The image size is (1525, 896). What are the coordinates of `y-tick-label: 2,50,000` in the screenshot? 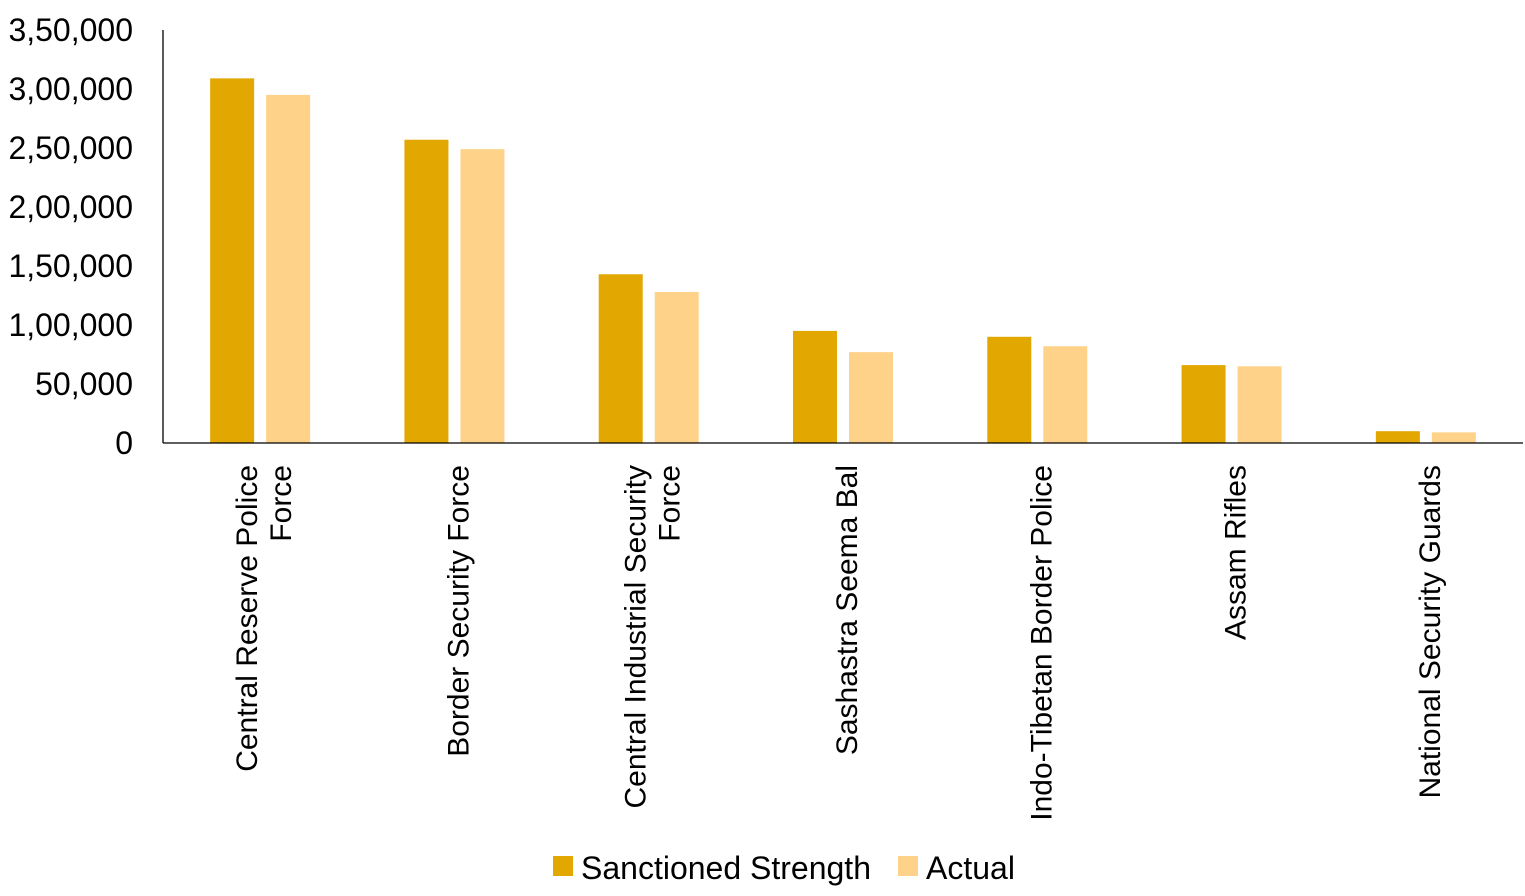 It's located at (70, 148).